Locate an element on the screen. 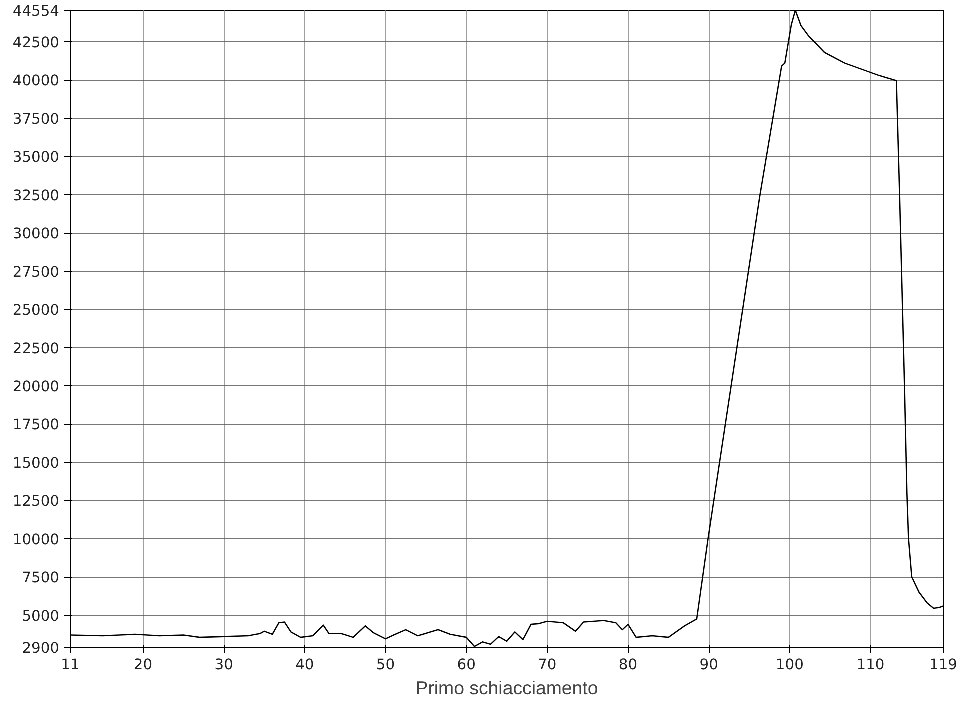 The width and height of the screenshot is (973, 701). y-tick-label: 27500 is located at coordinates (36, 272).